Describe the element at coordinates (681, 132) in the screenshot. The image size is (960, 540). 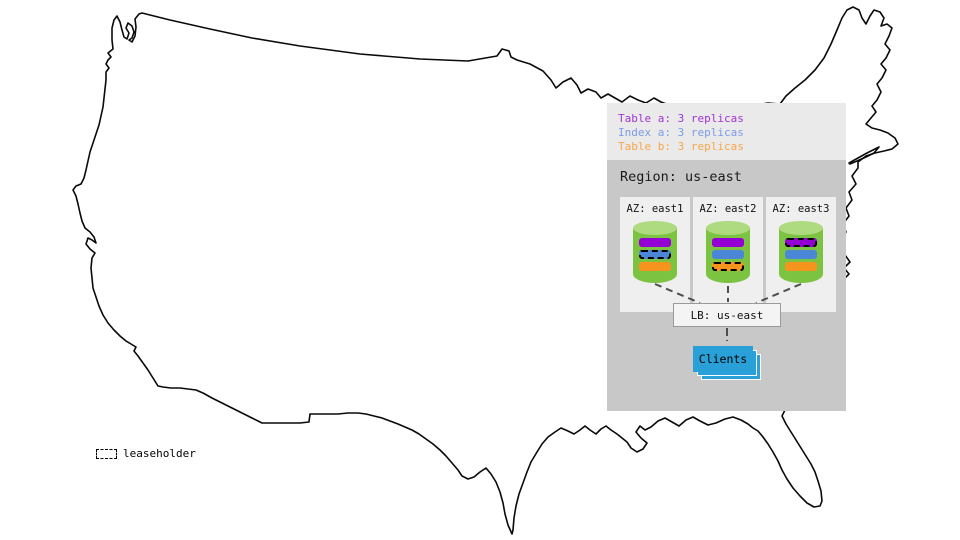
I see `legend-item-index-a: Index a: 3 replicas` at that location.